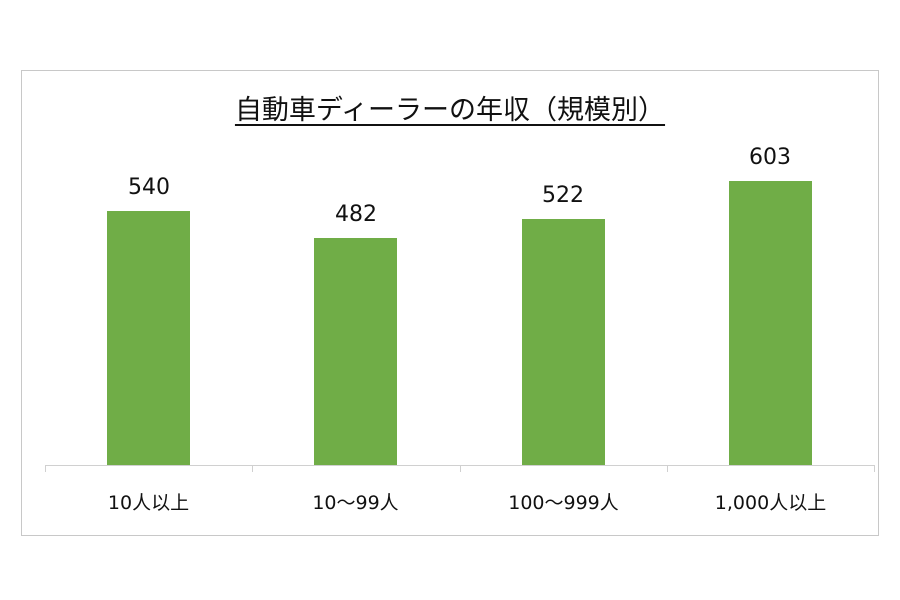 The height and width of the screenshot is (600, 900). What do you see at coordinates (149, 187) in the screenshot?
I see `data-label: 540` at bounding box center [149, 187].